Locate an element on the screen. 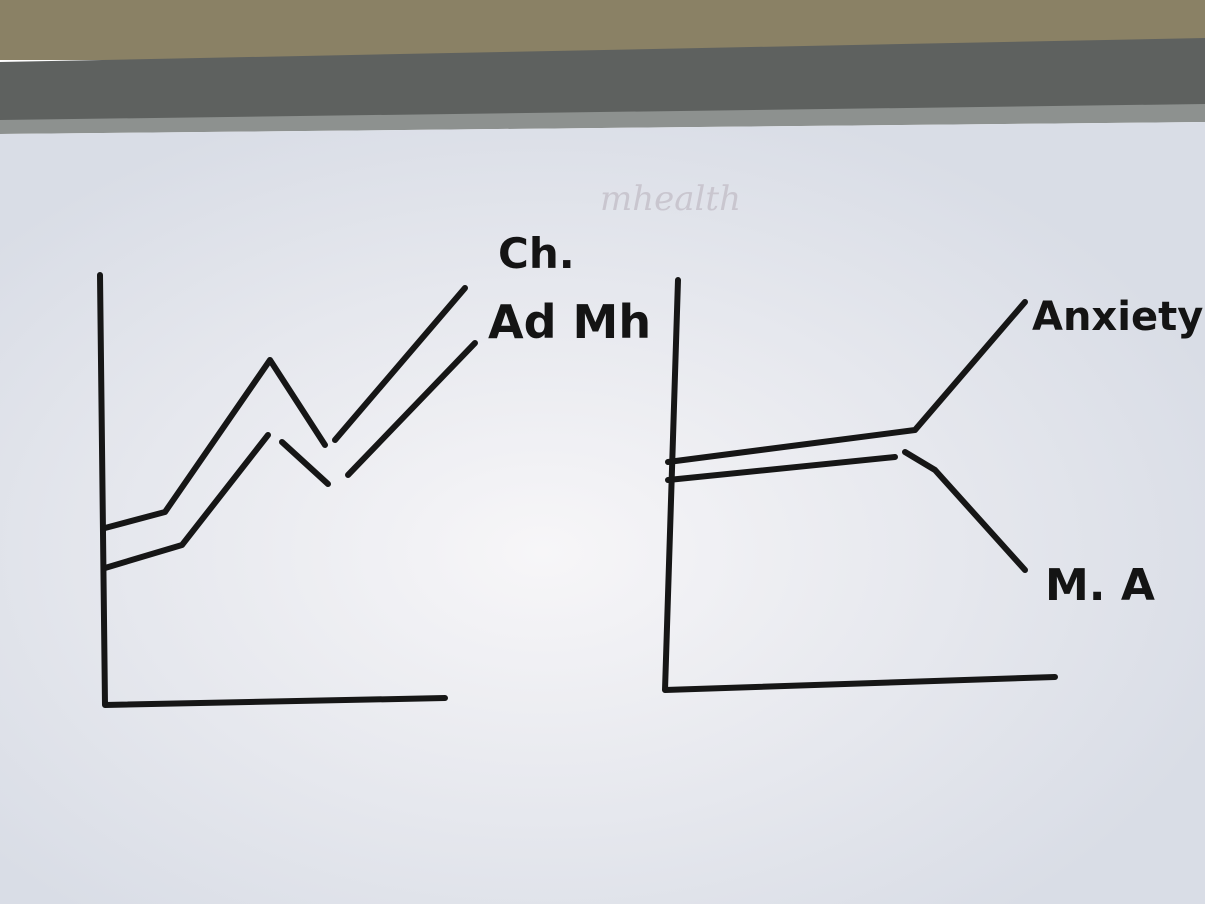 This screenshot has width=1205, height=904. faint-text: mhealth is located at coordinates (670, 199).